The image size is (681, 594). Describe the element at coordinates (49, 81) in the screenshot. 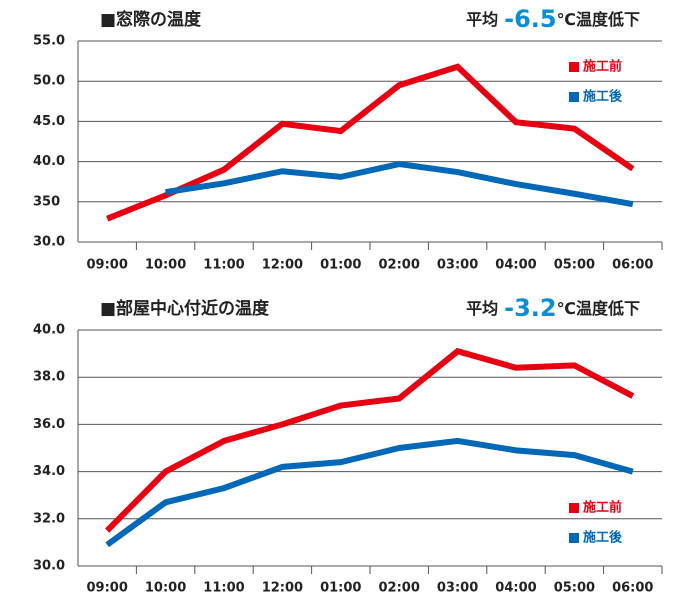

I see `y-tick-label: 50.0` at that location.